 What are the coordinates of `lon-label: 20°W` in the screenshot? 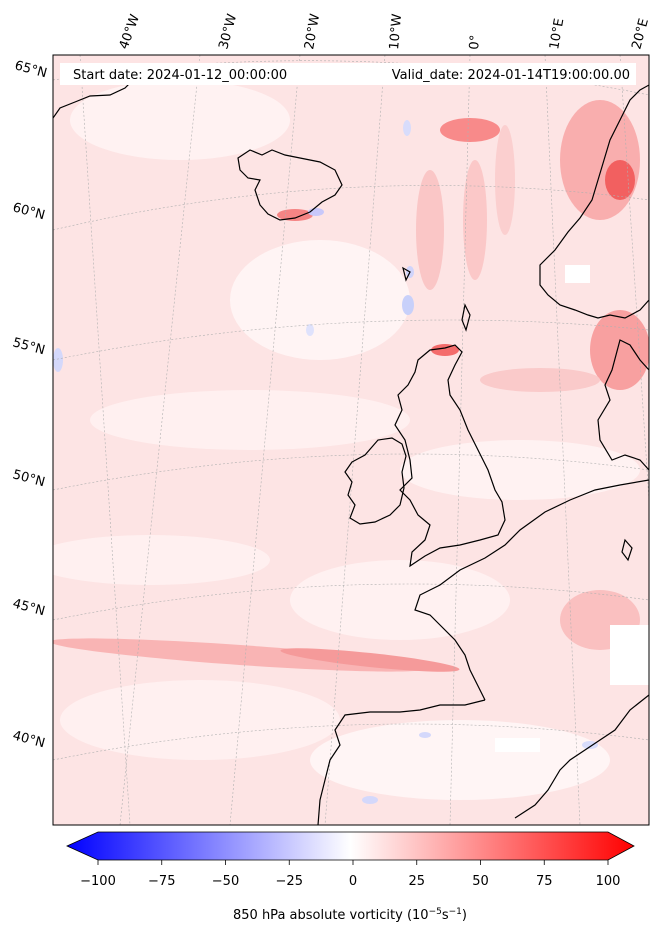 It's located at (312, 32).